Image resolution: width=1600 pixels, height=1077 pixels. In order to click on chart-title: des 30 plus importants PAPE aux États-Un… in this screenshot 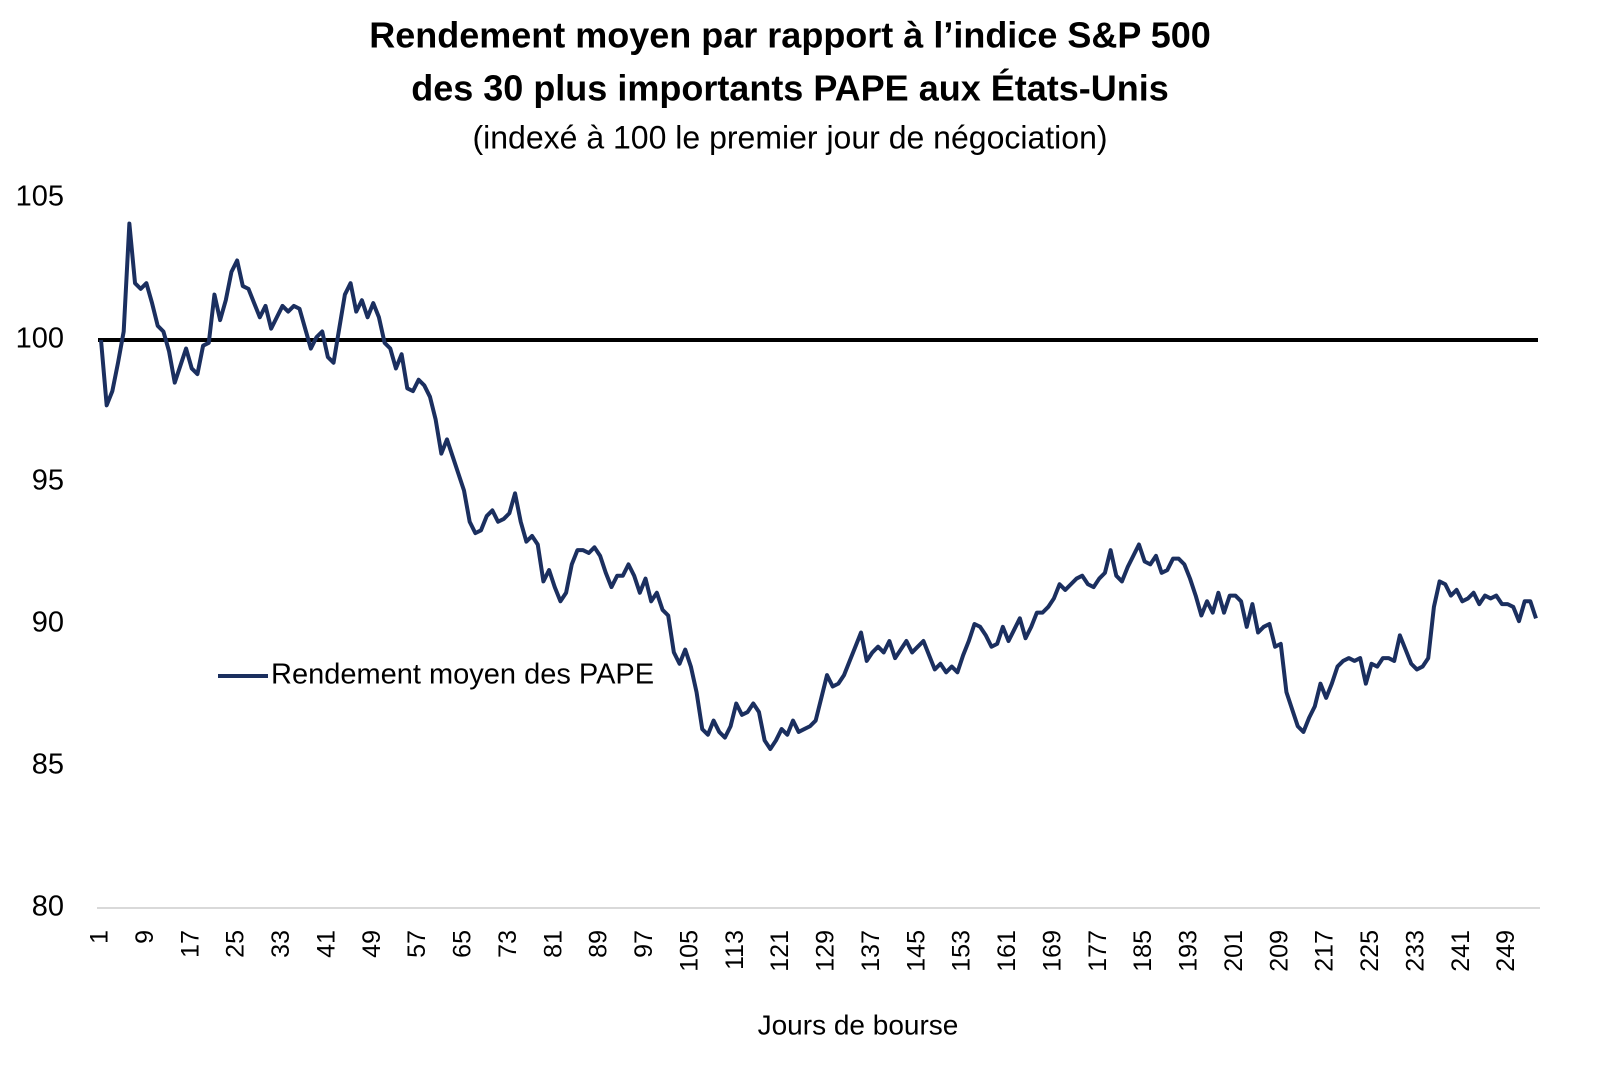, I will do `click(790, 88)`.